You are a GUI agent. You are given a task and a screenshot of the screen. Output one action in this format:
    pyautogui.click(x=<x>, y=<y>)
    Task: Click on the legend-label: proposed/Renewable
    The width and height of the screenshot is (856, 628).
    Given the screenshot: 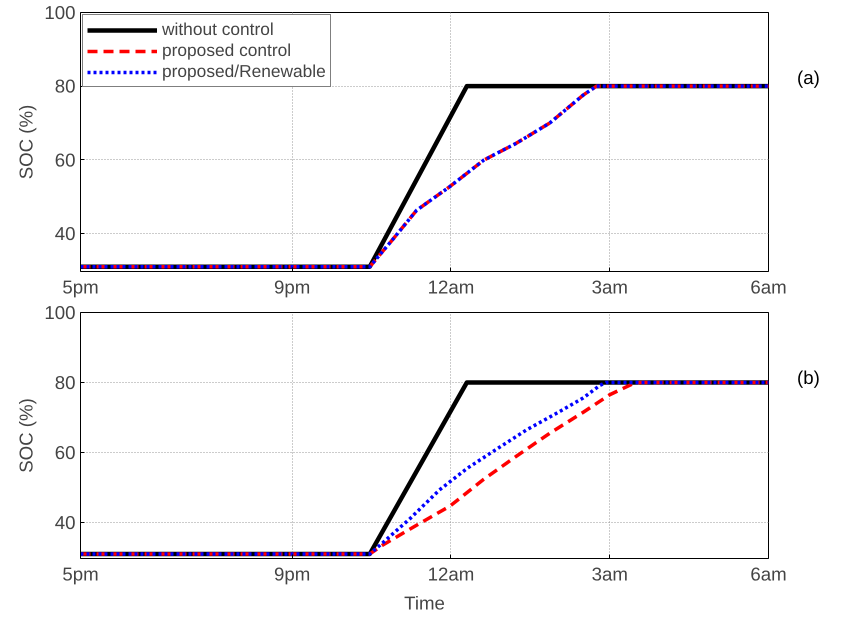 What is the action you would take?
    pyautogui.click(x=244, y=71)
    